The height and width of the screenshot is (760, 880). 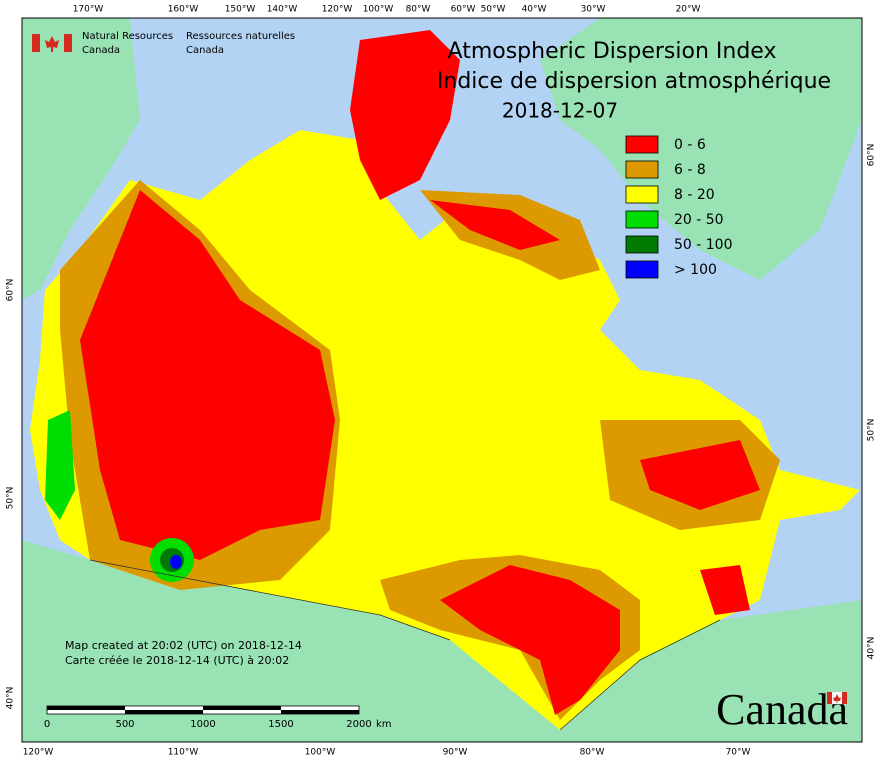 What do you see at coordinates (463, 10) in the screenshot?
I see `longitude-label: 60°W` at bounding box center [463, 10].